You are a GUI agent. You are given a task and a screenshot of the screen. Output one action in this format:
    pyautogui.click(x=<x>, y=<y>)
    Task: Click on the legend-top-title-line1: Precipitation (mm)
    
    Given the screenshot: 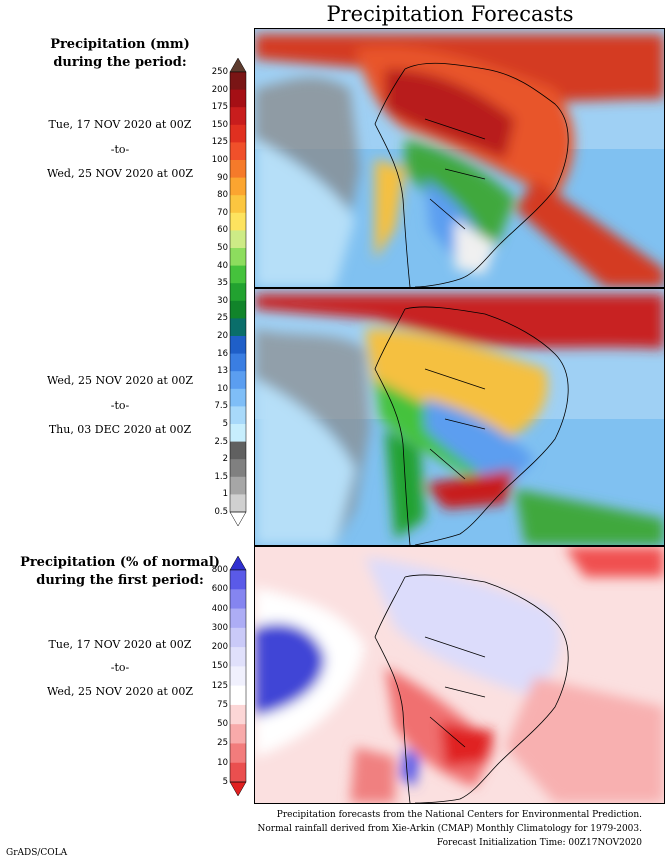 What is the action you would take?
    pyautogui.click(x=120, y=44)
    